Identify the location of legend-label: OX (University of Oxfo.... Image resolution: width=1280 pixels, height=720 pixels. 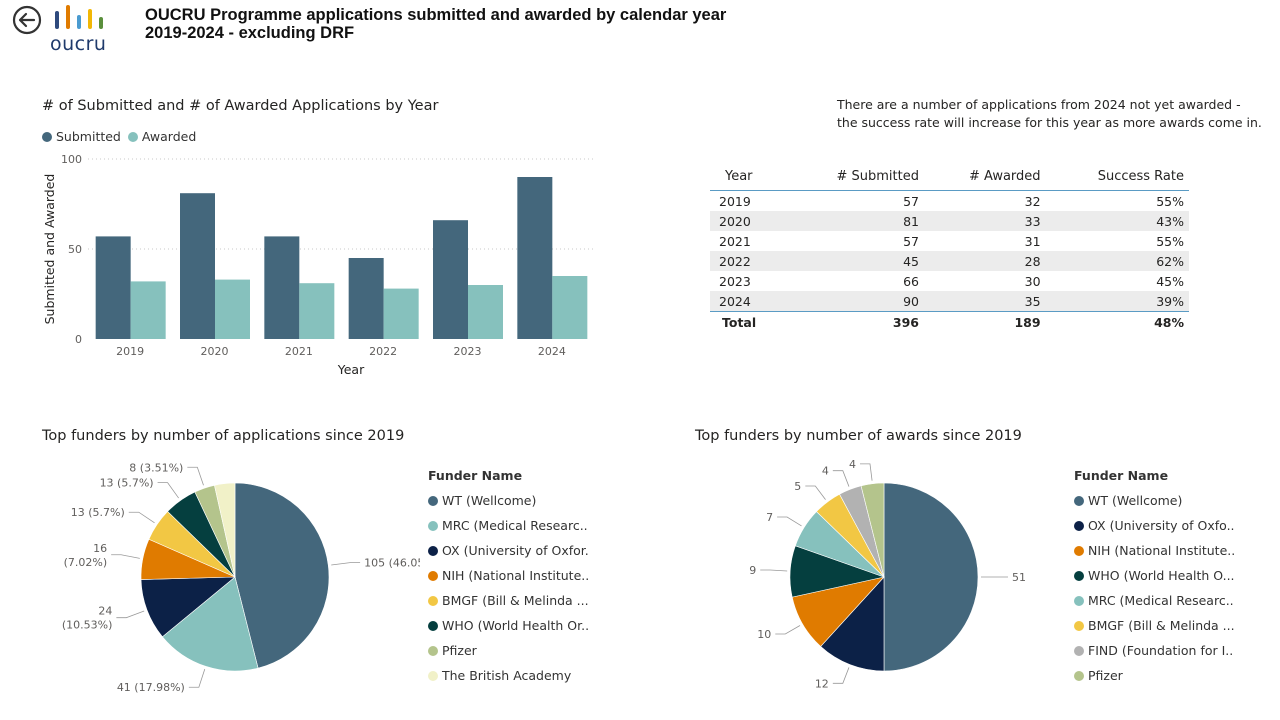
(1161, 525).